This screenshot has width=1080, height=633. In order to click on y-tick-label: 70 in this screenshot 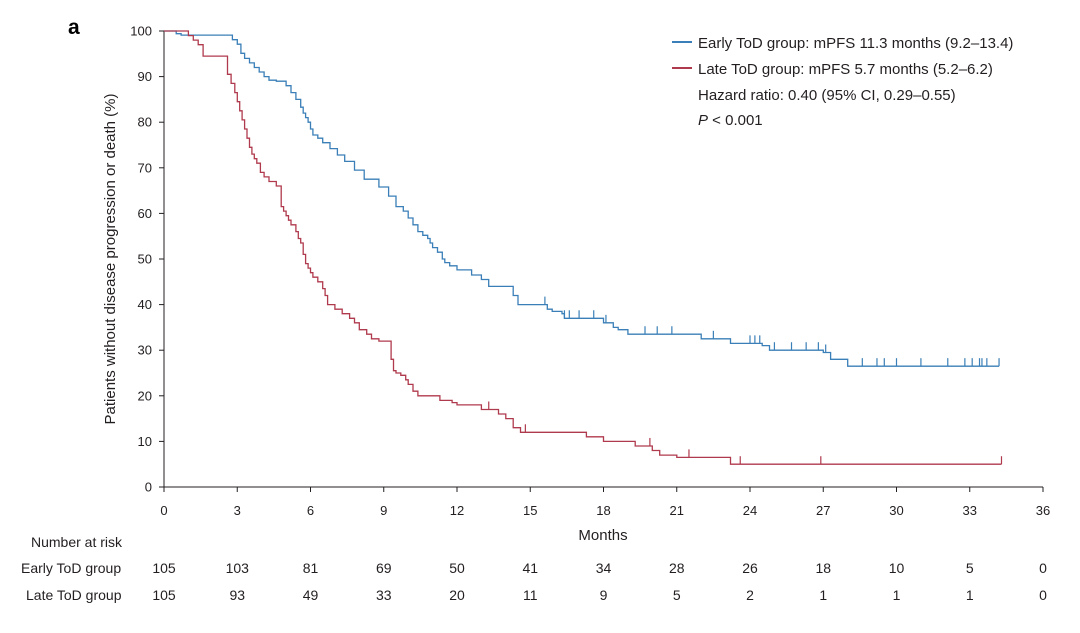, I will do `click(145, 167)`.